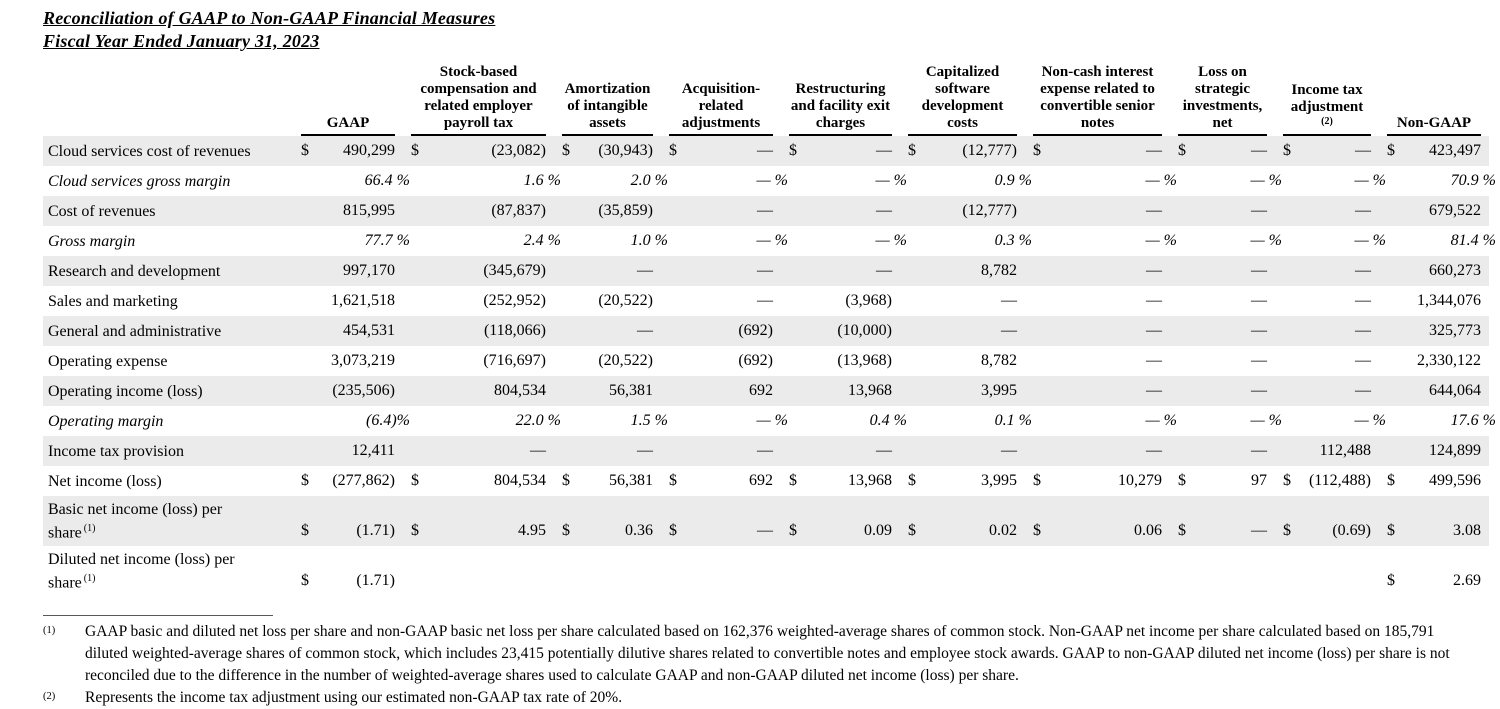 The width and height of the screenshot is (1500, 709). Describe the element at coordinates (1434, 361) in the screenshot. I see `table-cell: 2,330,122` at that location.